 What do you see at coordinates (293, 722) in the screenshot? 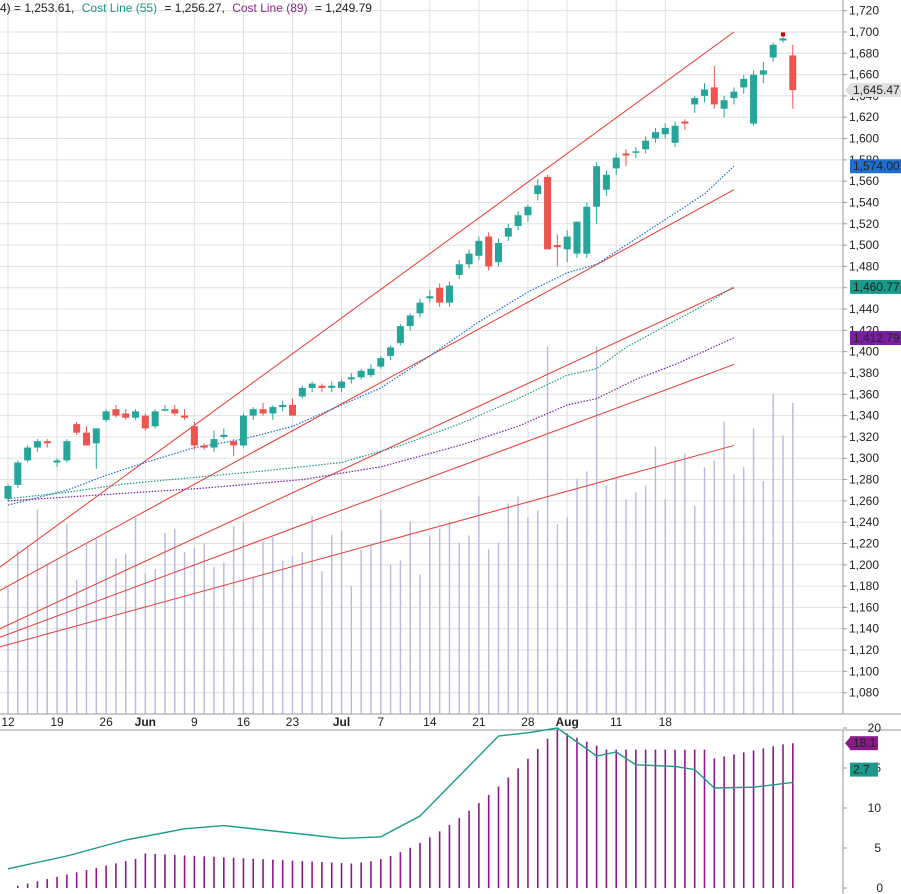
I see `date-tick-label: 23` at bounding box center [293, 722].